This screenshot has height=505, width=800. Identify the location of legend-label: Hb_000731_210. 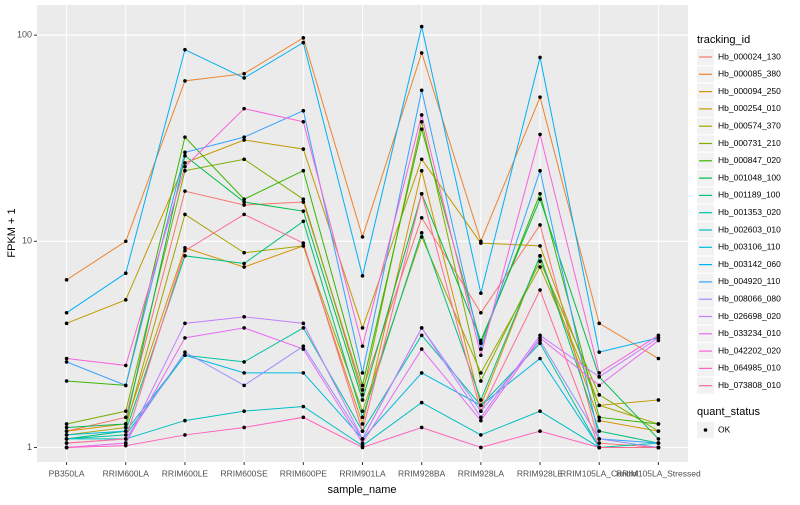
(749, 143).